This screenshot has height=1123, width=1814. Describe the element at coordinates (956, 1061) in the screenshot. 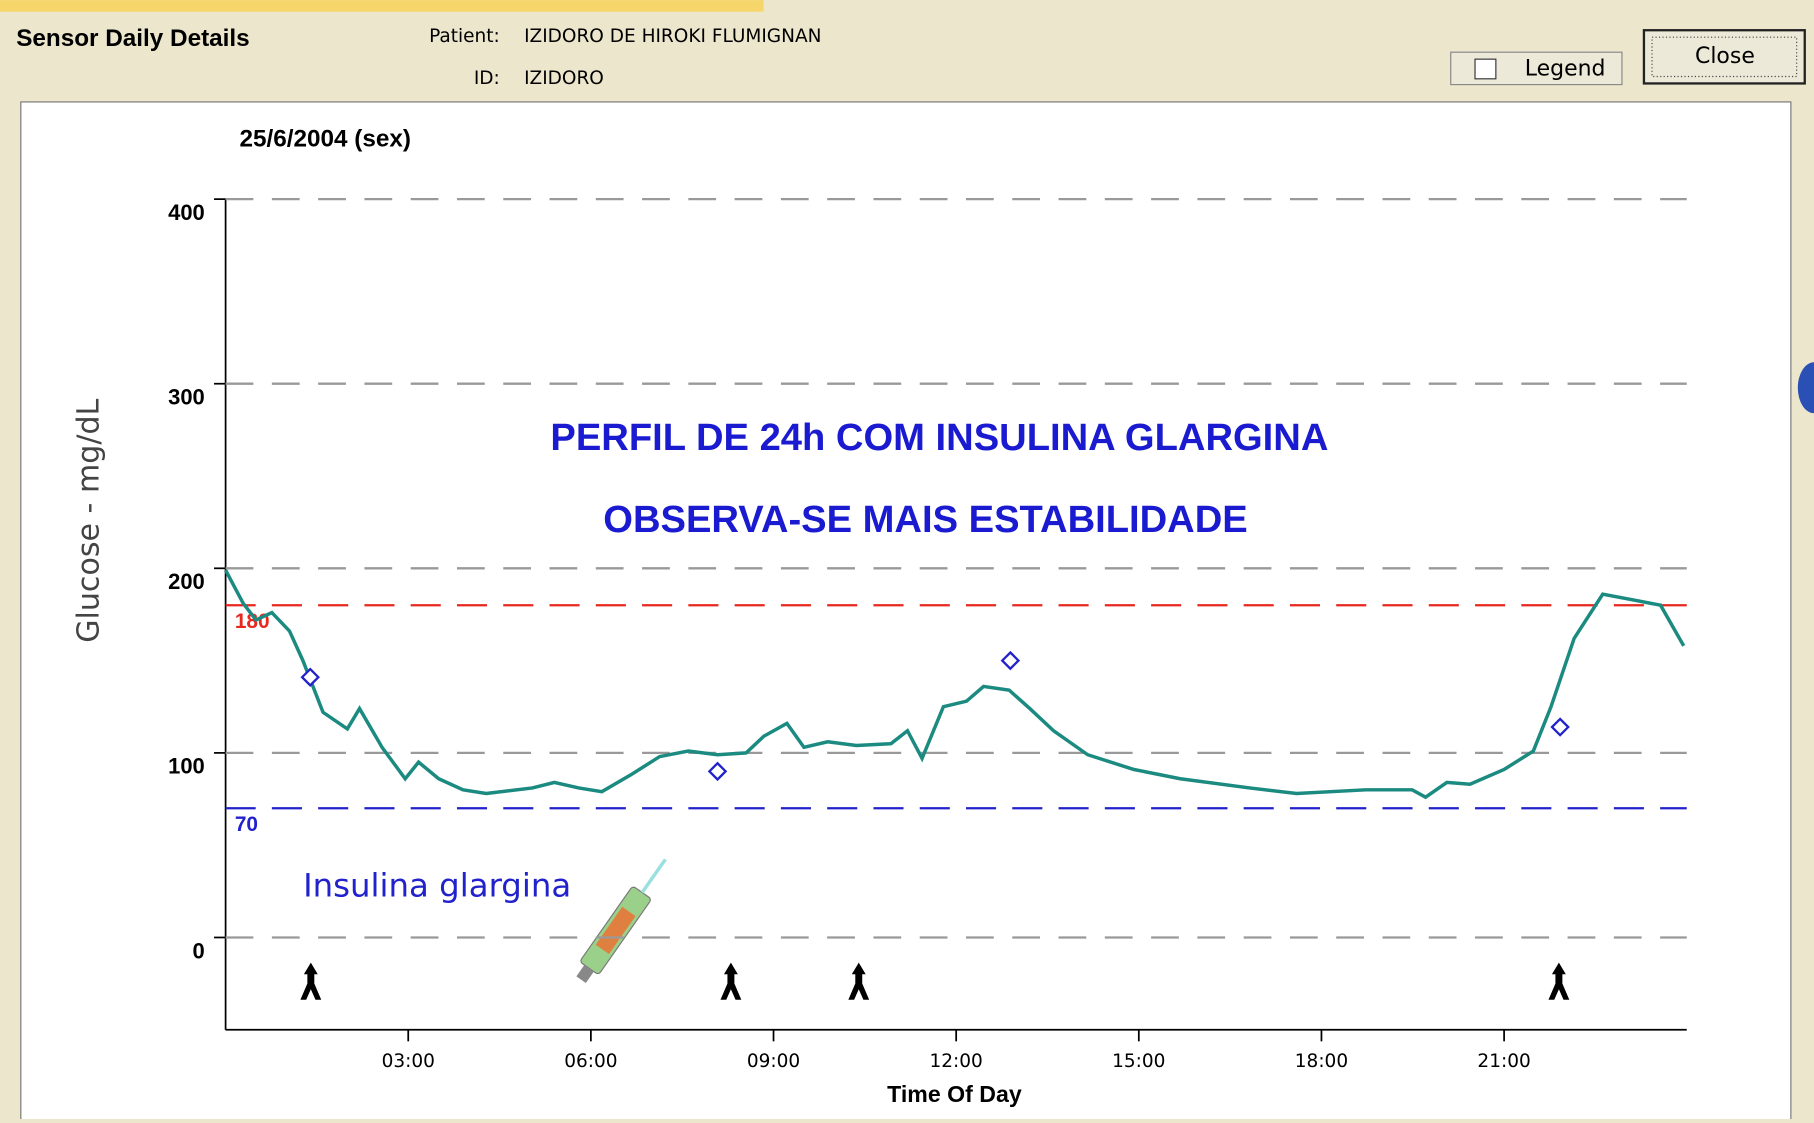

I see `x-tick-label: 12:00` at that location.